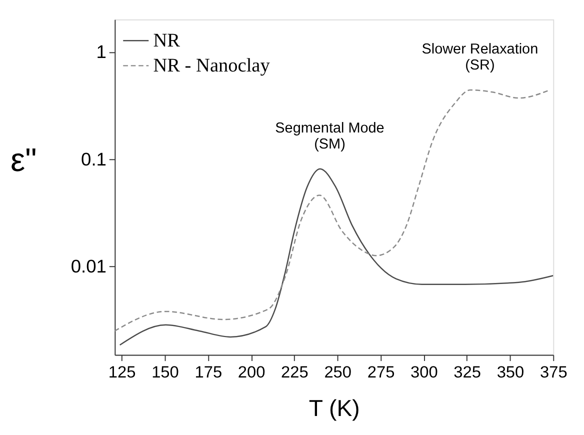 Image resolution: width=584 pixels, height=435 pixels. Describe the element at coordinates (338, 372) in the screenshot. I see `x-tick-label: 250` at that location.